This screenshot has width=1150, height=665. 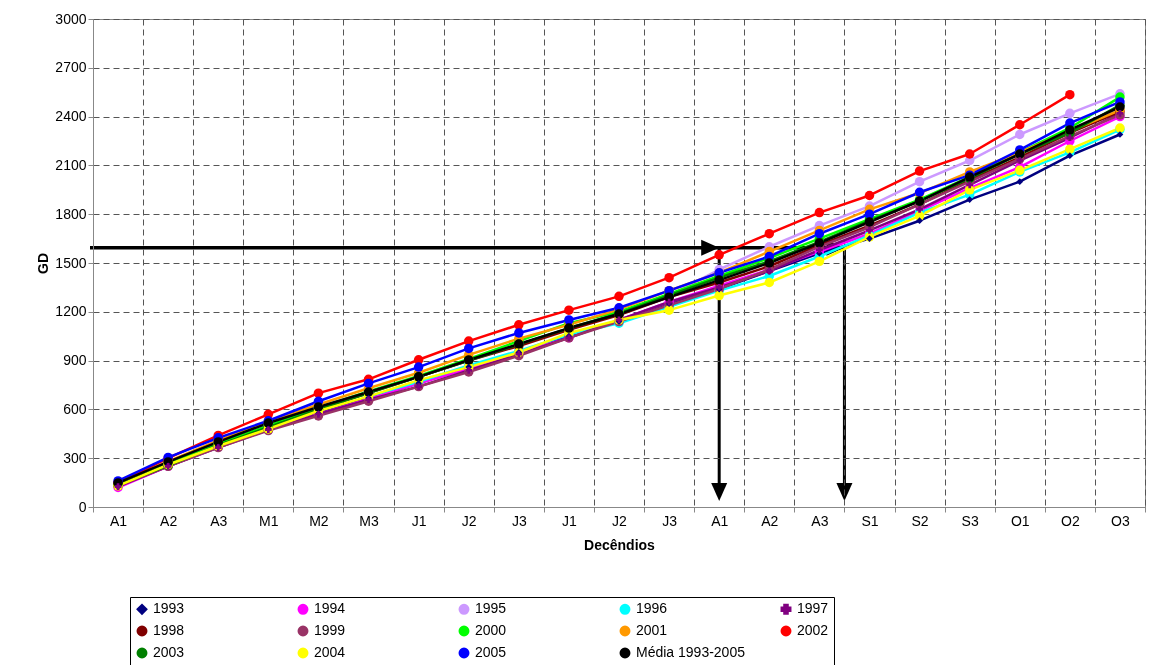 I want to click on x-tick-label: M3, so click(x=369, y=520).